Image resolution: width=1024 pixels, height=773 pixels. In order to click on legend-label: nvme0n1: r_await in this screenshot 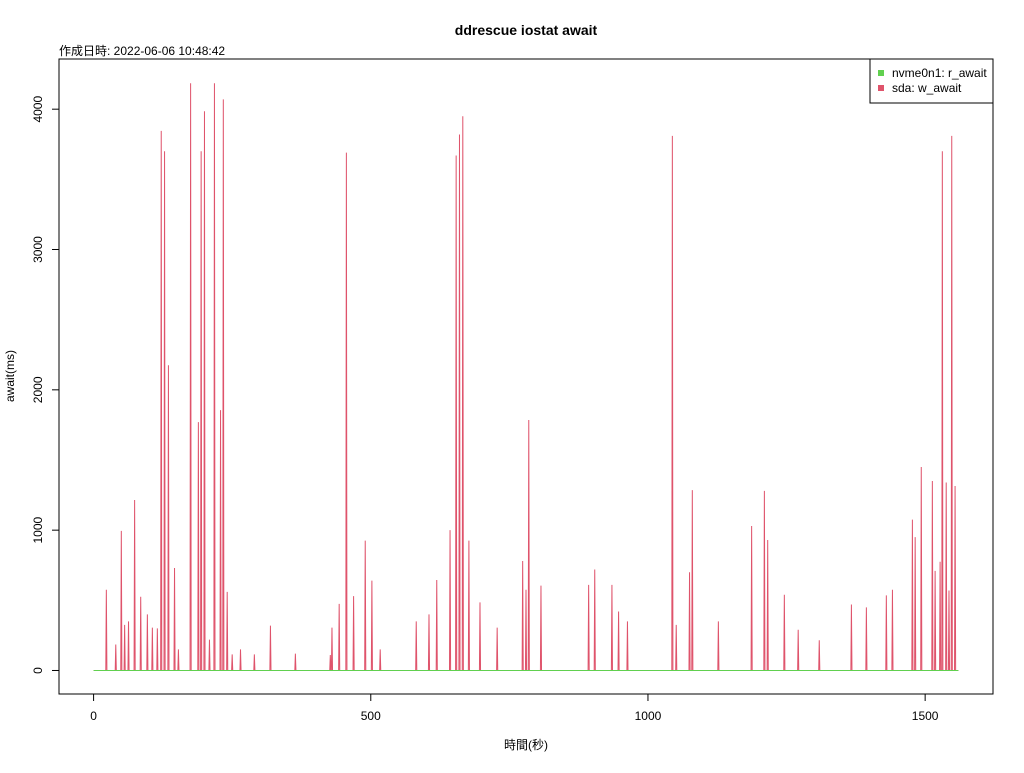, I will do `click(939, 73)`.